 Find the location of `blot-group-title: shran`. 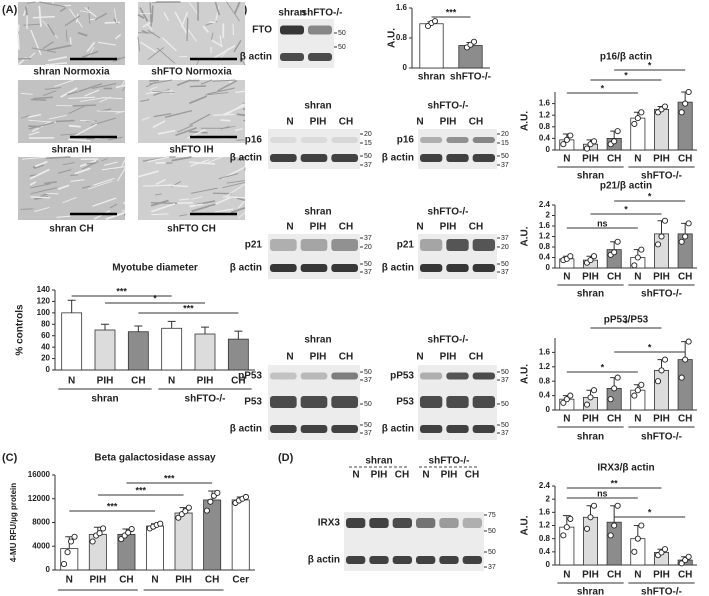

blot-group-title: shran is located at coordinates (317, 212).